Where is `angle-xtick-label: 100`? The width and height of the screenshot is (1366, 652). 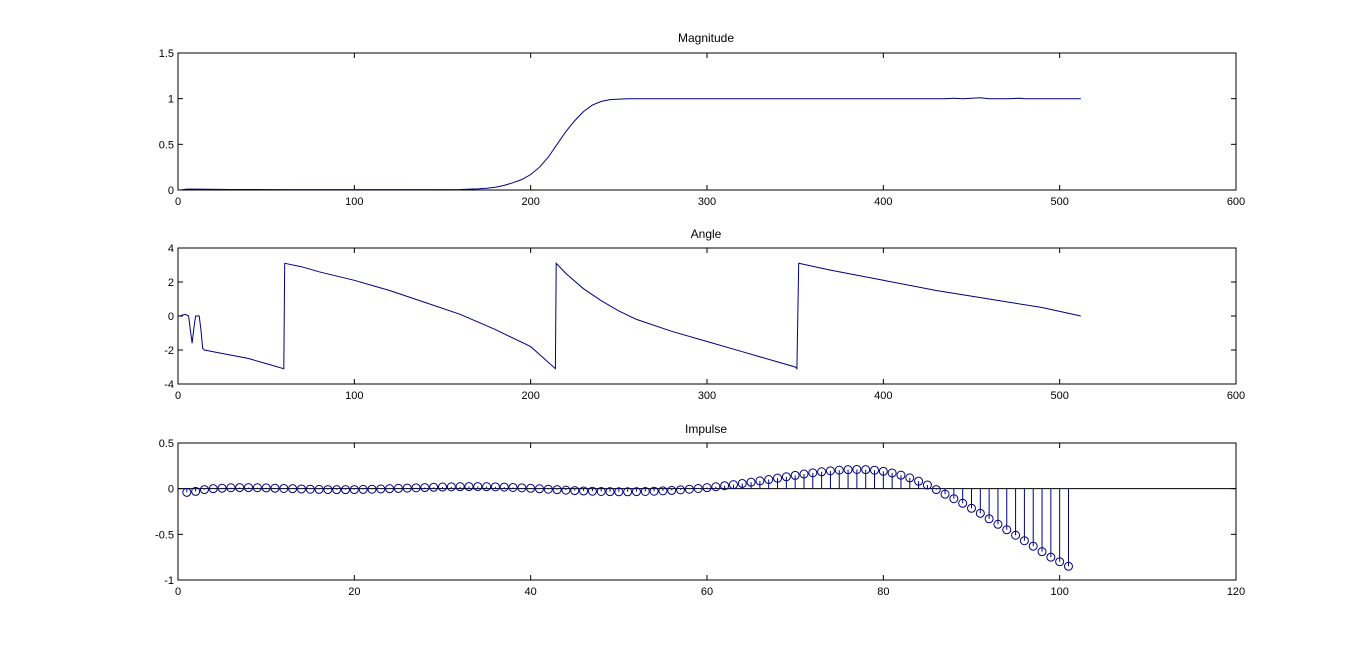 angle-xtick-label: 100 is located at coordinates (354, 396).